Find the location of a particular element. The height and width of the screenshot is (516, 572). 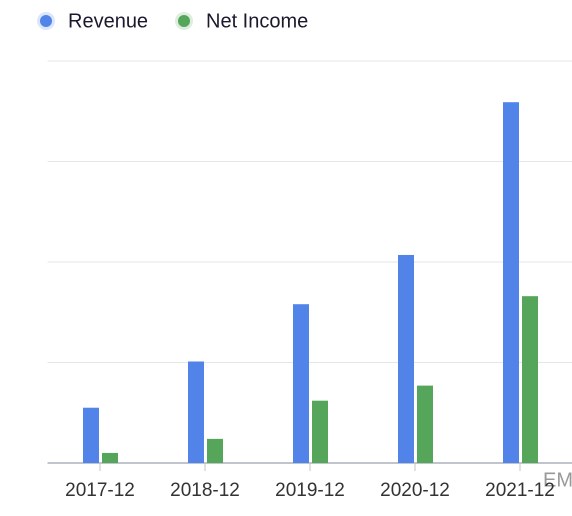

legend-label: Net Income is located at coordinates (257, 21).